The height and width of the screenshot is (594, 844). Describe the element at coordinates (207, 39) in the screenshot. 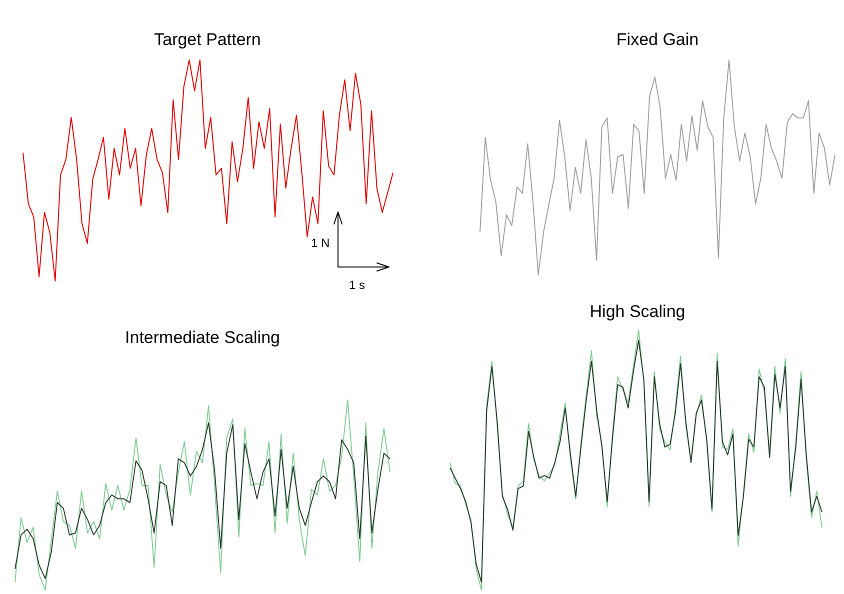

I see `chart-title: Target Pattern` at that location.